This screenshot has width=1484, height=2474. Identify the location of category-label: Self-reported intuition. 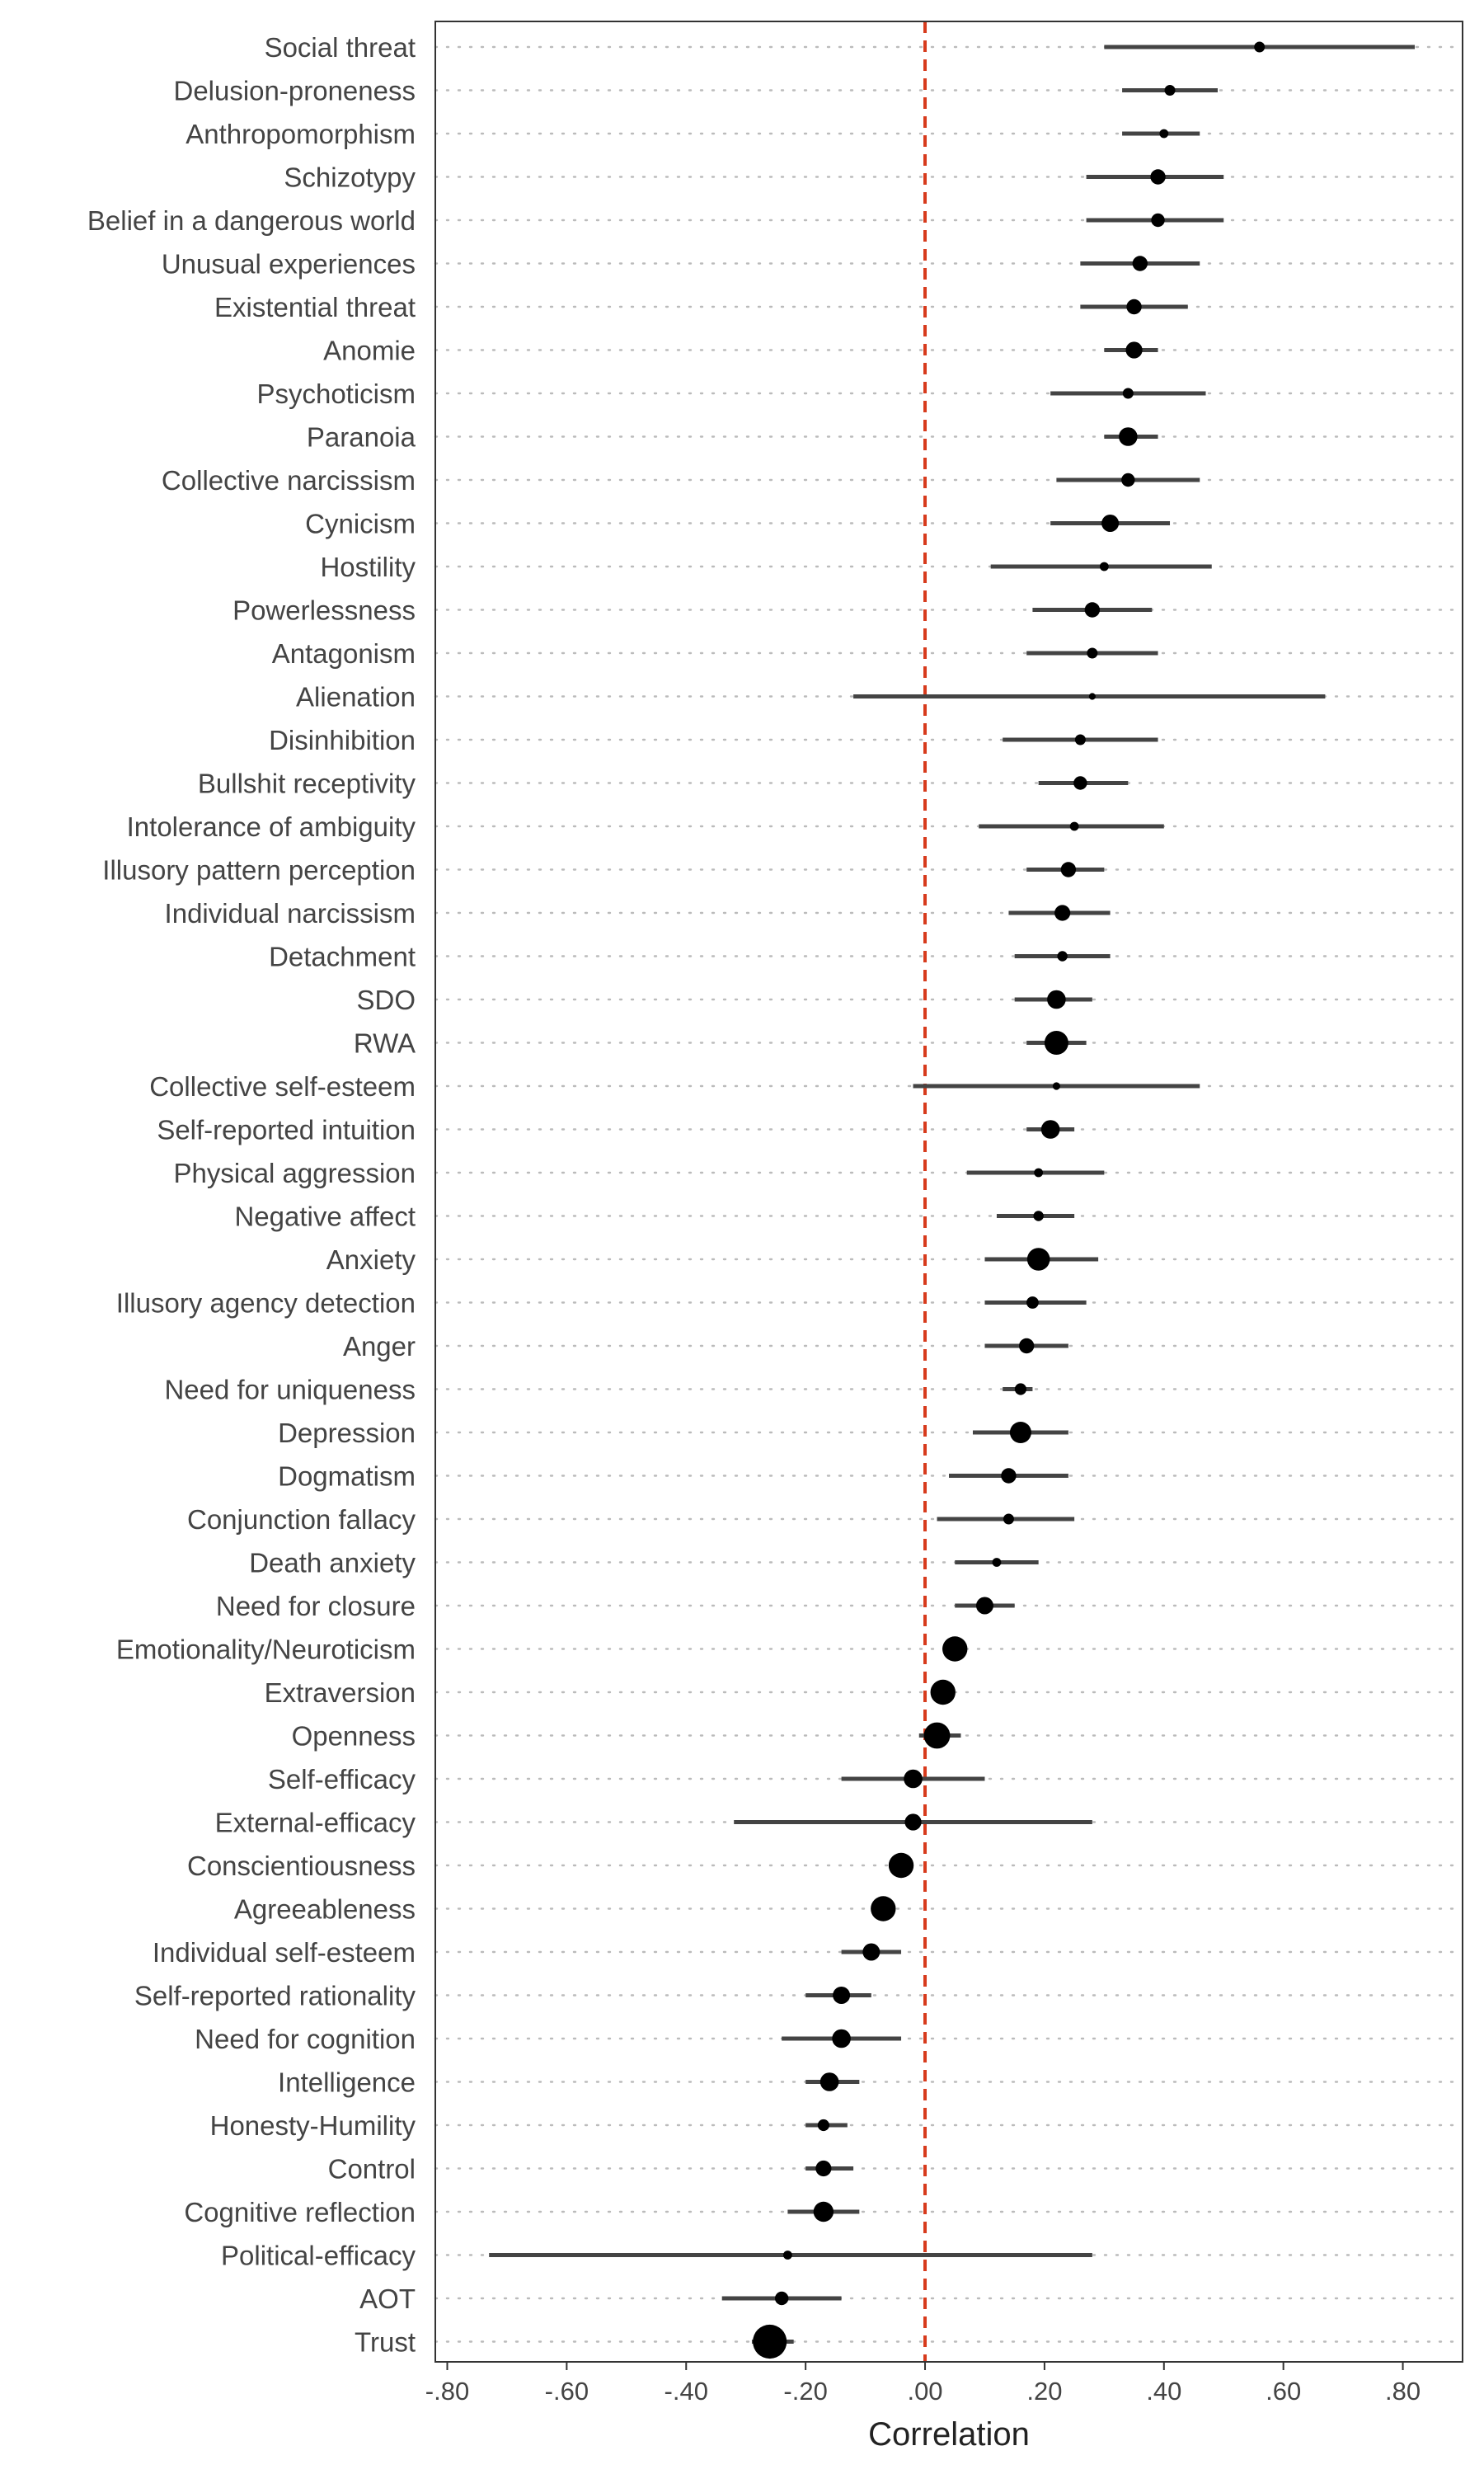
(286, 1130).